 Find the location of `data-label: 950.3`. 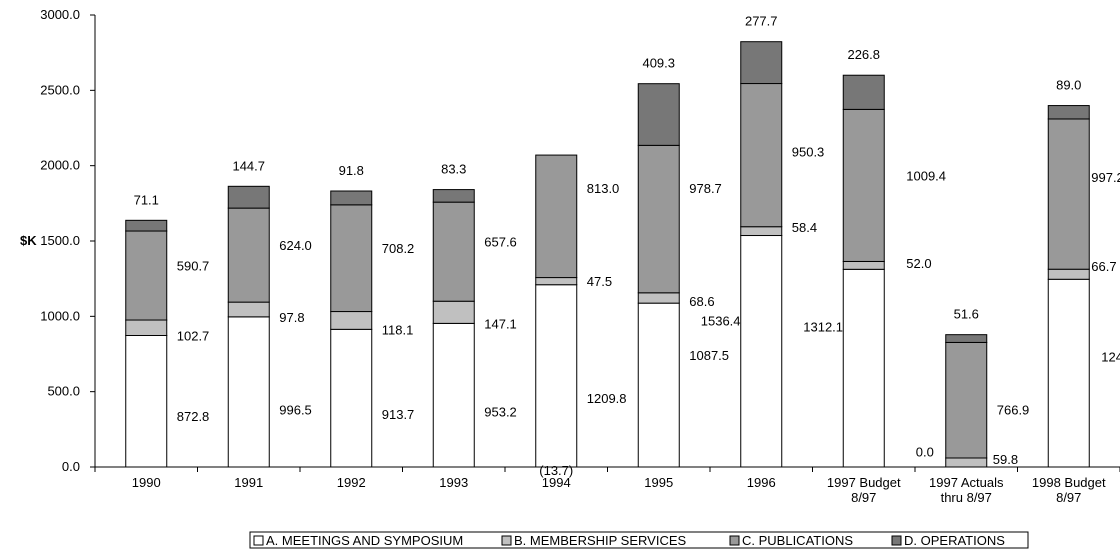

data-label: 950.3 is located at coordinates (808, 152).